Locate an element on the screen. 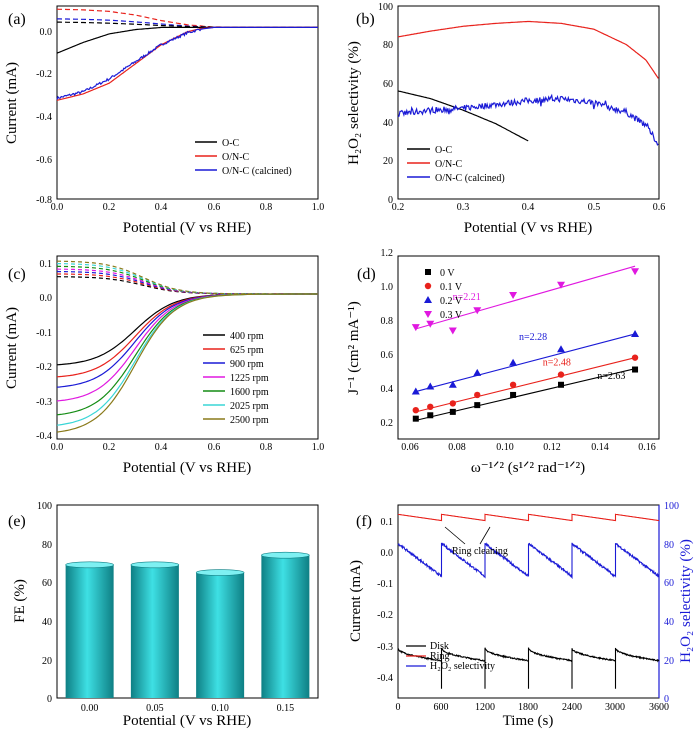 This screenshot has height=733, width=700. panel-e-bars: 0.00 0.05 0.10 0.15 is located at coordinates (187, 632).